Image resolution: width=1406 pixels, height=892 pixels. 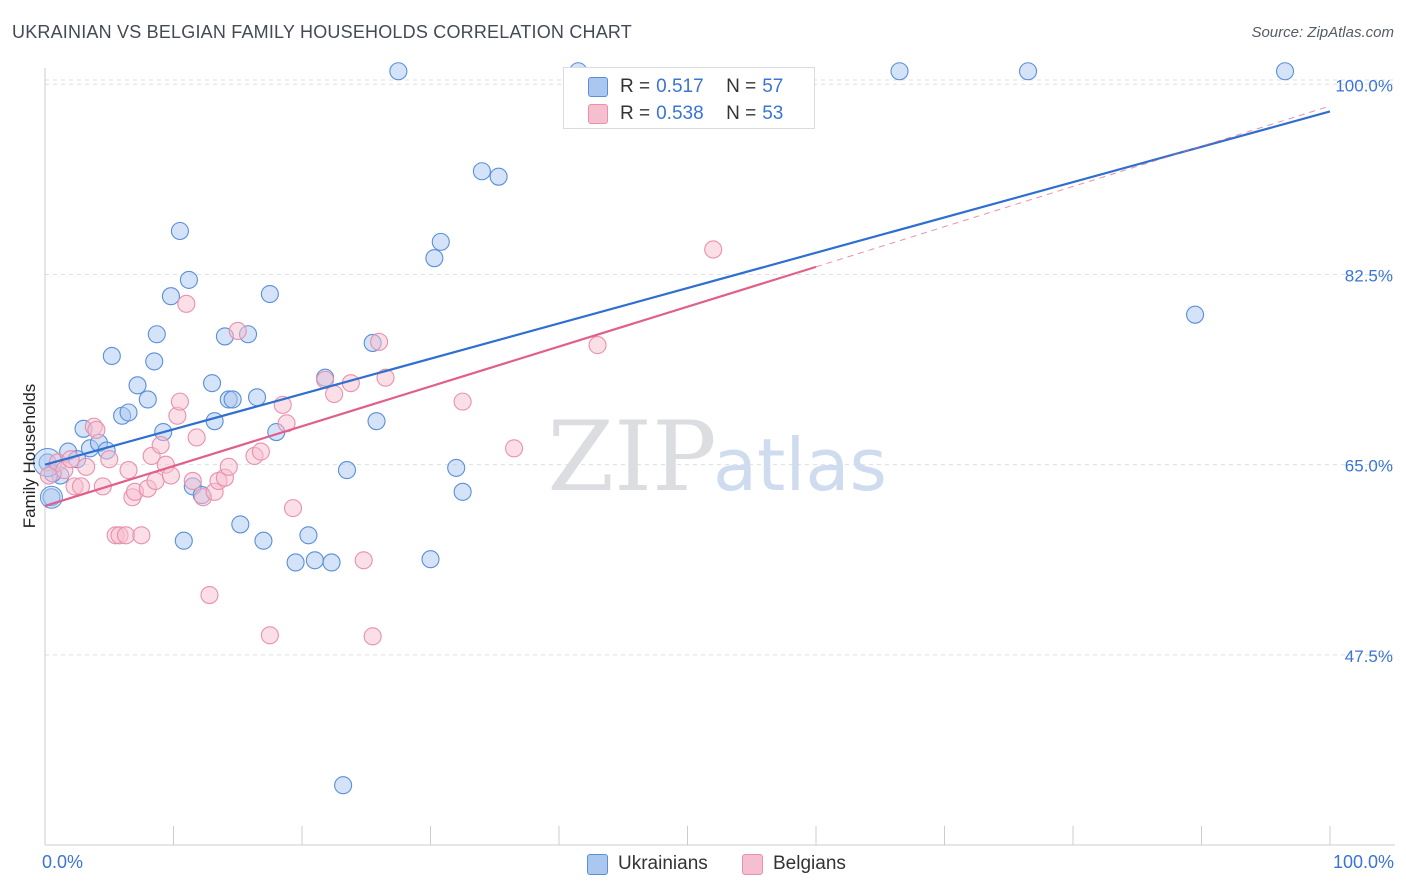 What do you see at coordinates (63, 862) in the screenshot?
I see `x-tick-label-min: 0.0%` at bounding box center [63, 862].